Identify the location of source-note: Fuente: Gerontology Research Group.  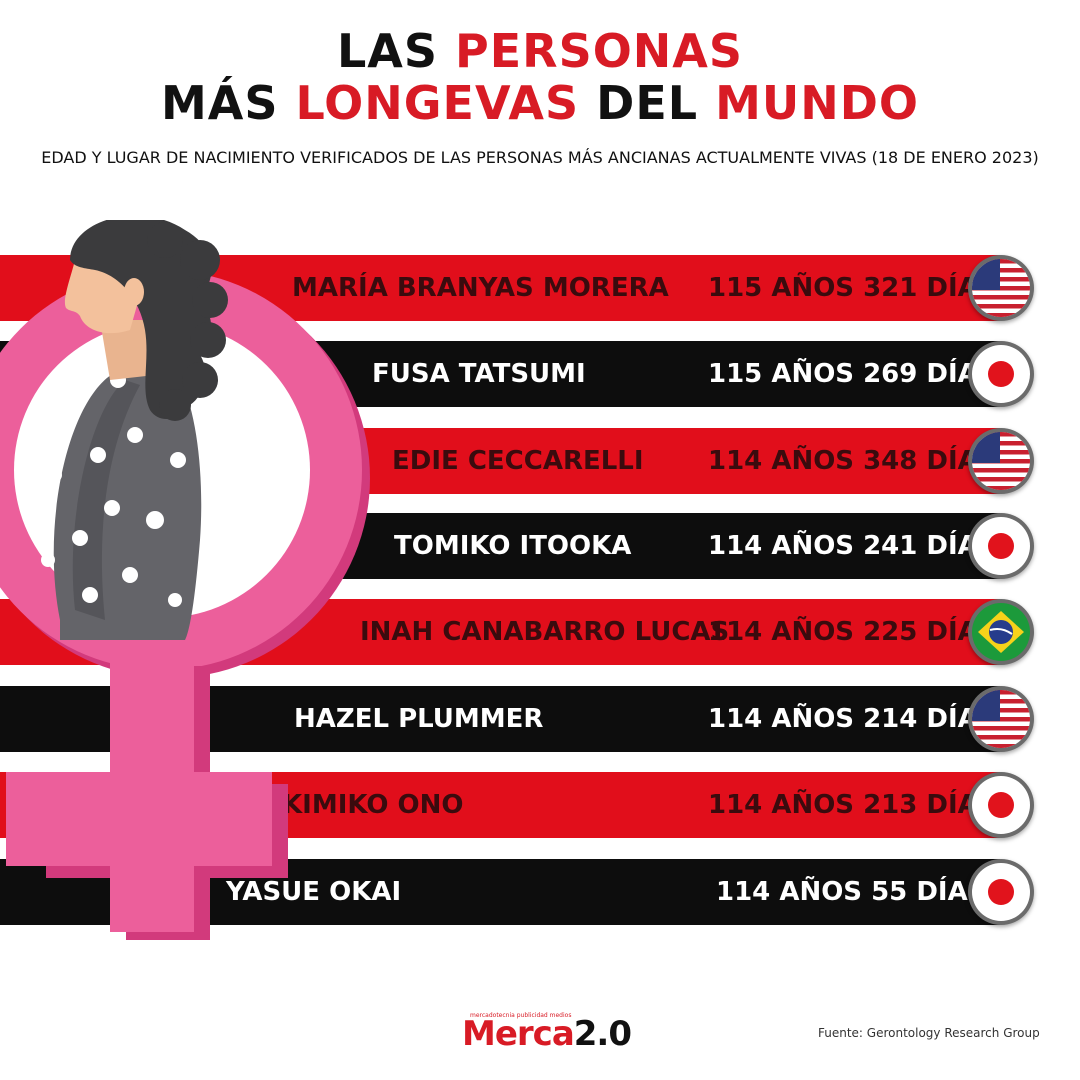
(929, 1033).